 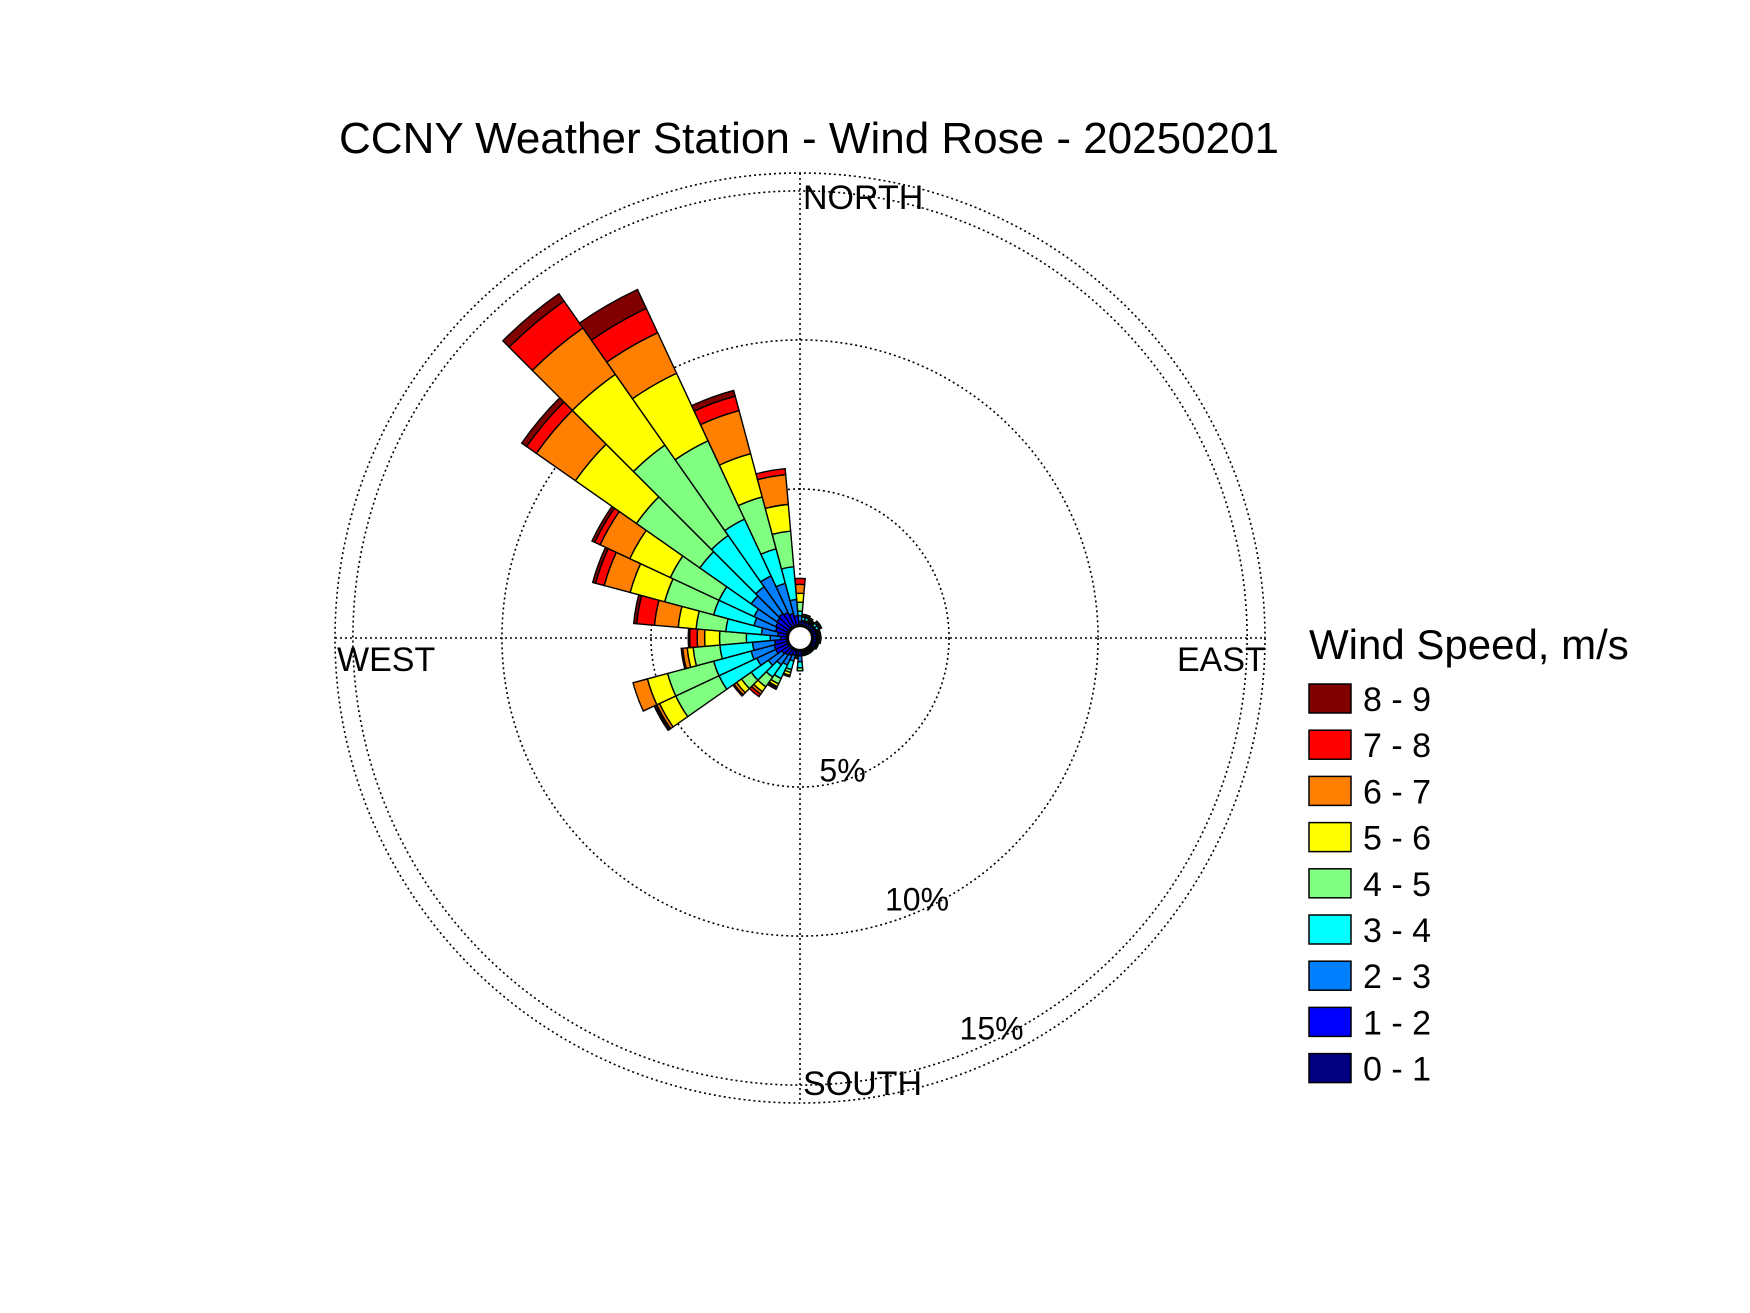 I want to click on legend-label: 5 - 6, so click(x=1397, y=839).